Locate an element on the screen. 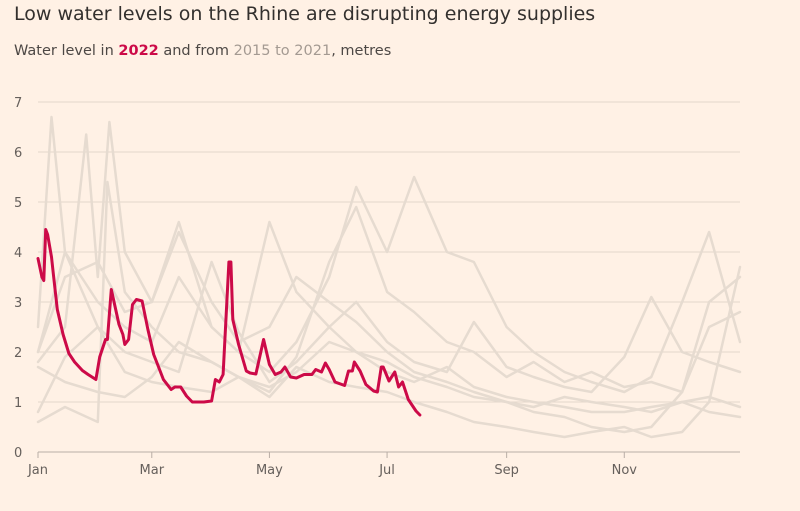  y-tick-label: 7 is located at coordinates (18, 103).